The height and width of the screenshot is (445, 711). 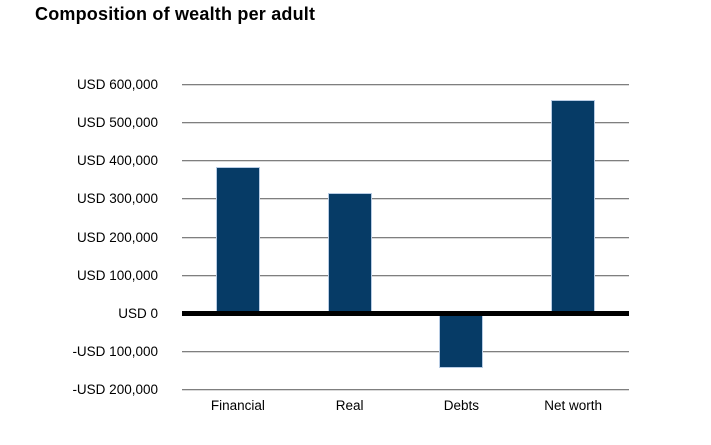 What do you see at coordinates (115, 389) in the screenshot?
I see `y-tick-label: -USD 200,000` at bounding box center [115, 389].